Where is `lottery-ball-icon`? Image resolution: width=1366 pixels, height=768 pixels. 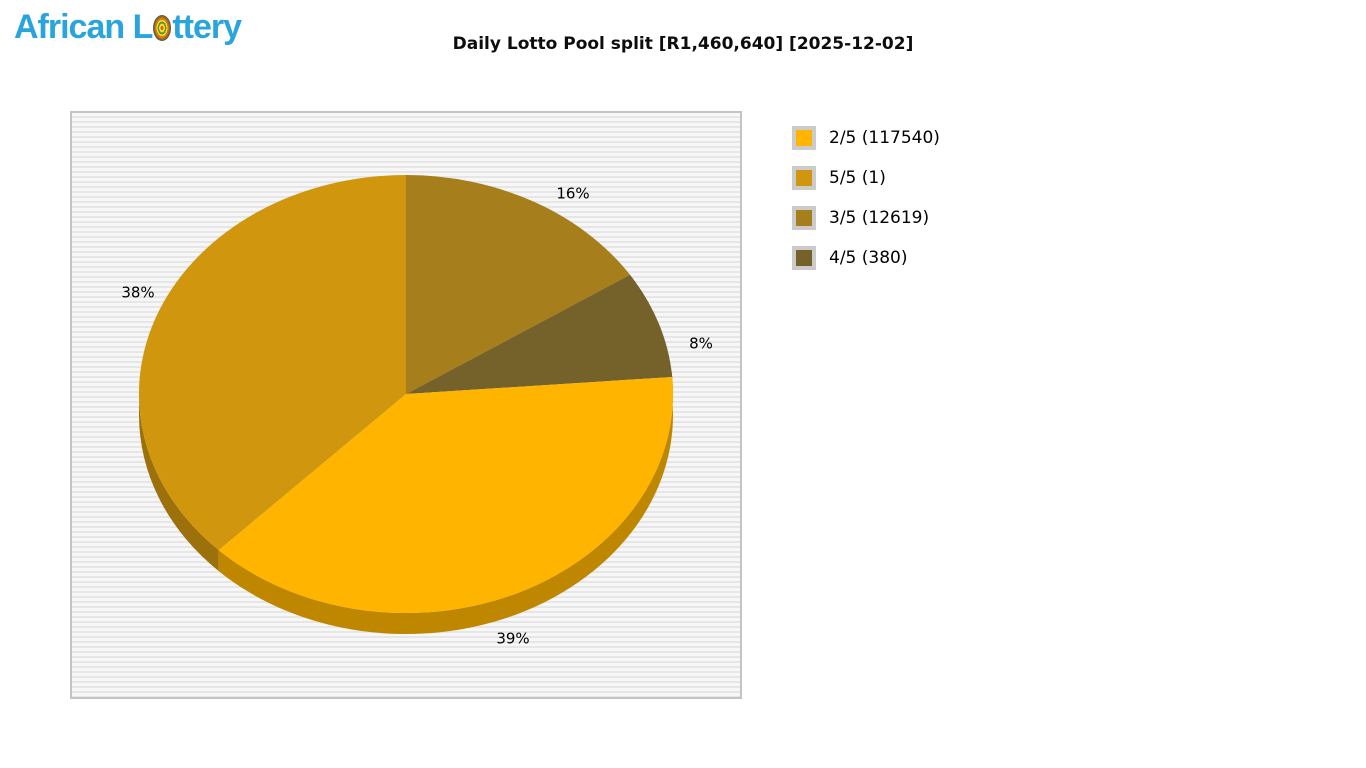
lottery-ball-icon is located at coordinates (162, 28).